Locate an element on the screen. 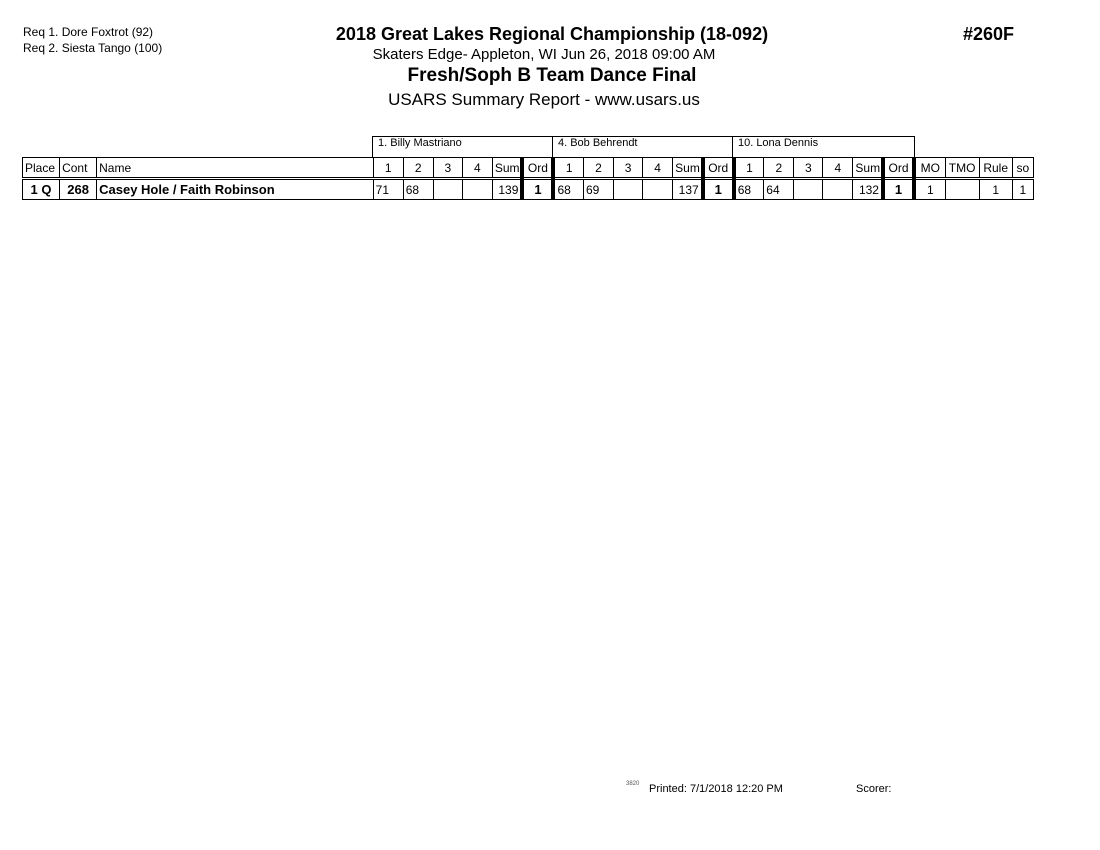  judge3-sum: 132 is located at coordinates (868, 188).